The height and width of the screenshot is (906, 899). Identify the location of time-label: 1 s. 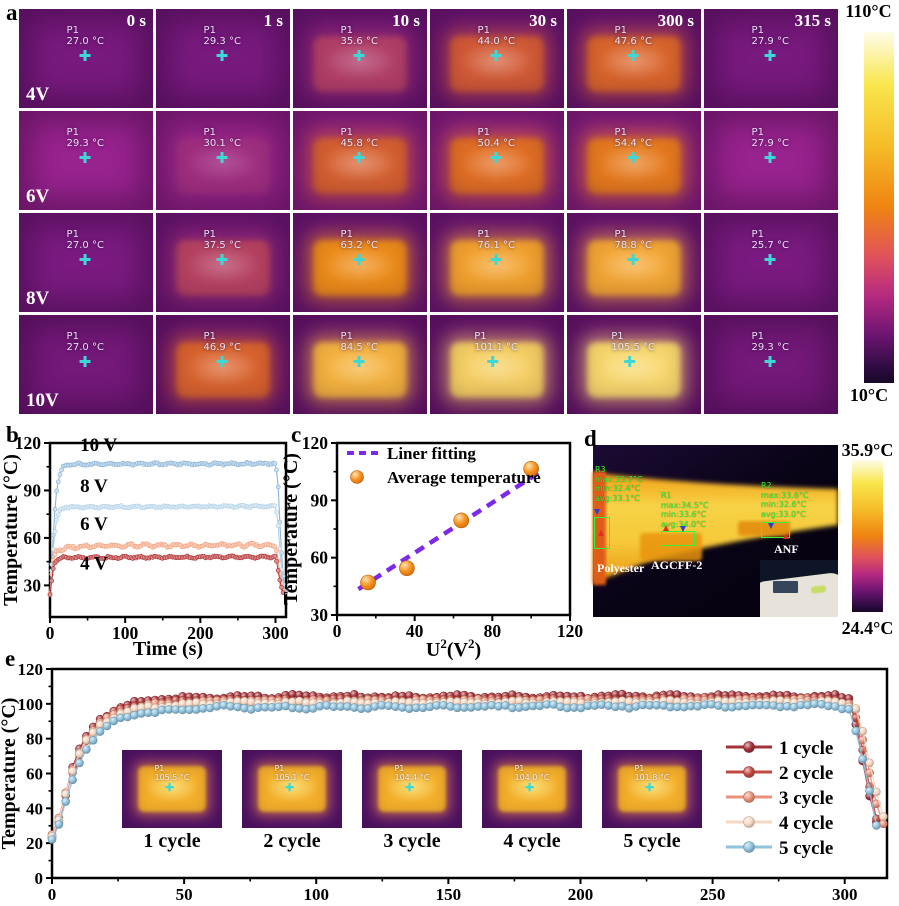
(273, 20).